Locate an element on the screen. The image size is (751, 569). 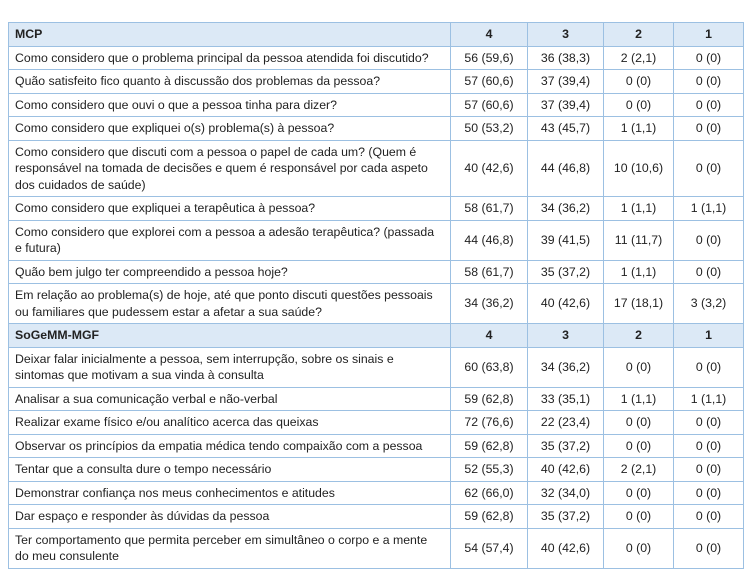
column-header: 3 is located at coordinates (565, 335).